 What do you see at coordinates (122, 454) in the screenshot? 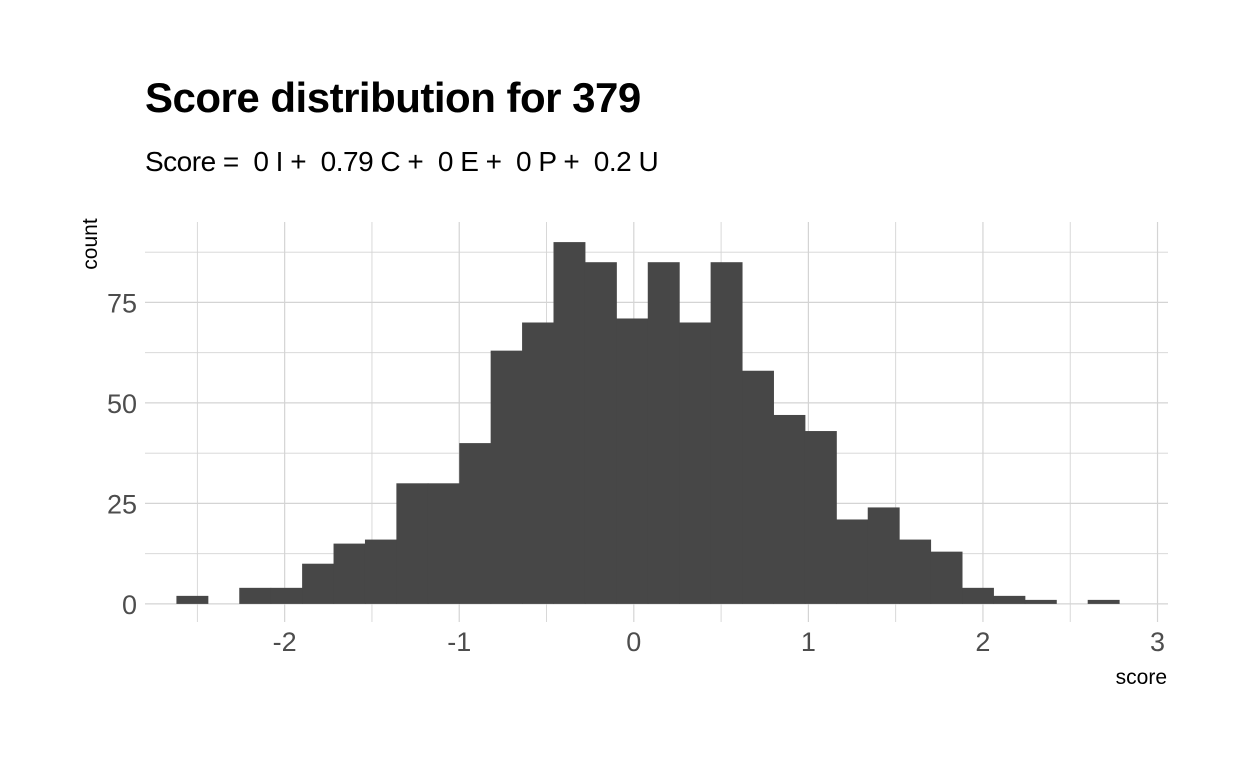
I see `y-axis-ticks: 0 25 50 75` at bounding box center [122, 454].